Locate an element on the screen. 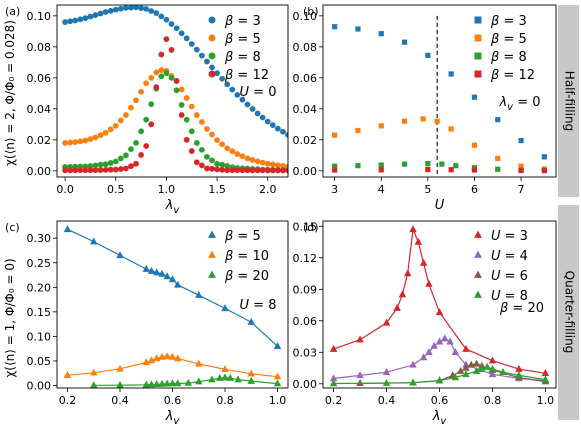 The image size is (581, 430). x-tick-label: 0.0 is located at coordinates (65, 189).